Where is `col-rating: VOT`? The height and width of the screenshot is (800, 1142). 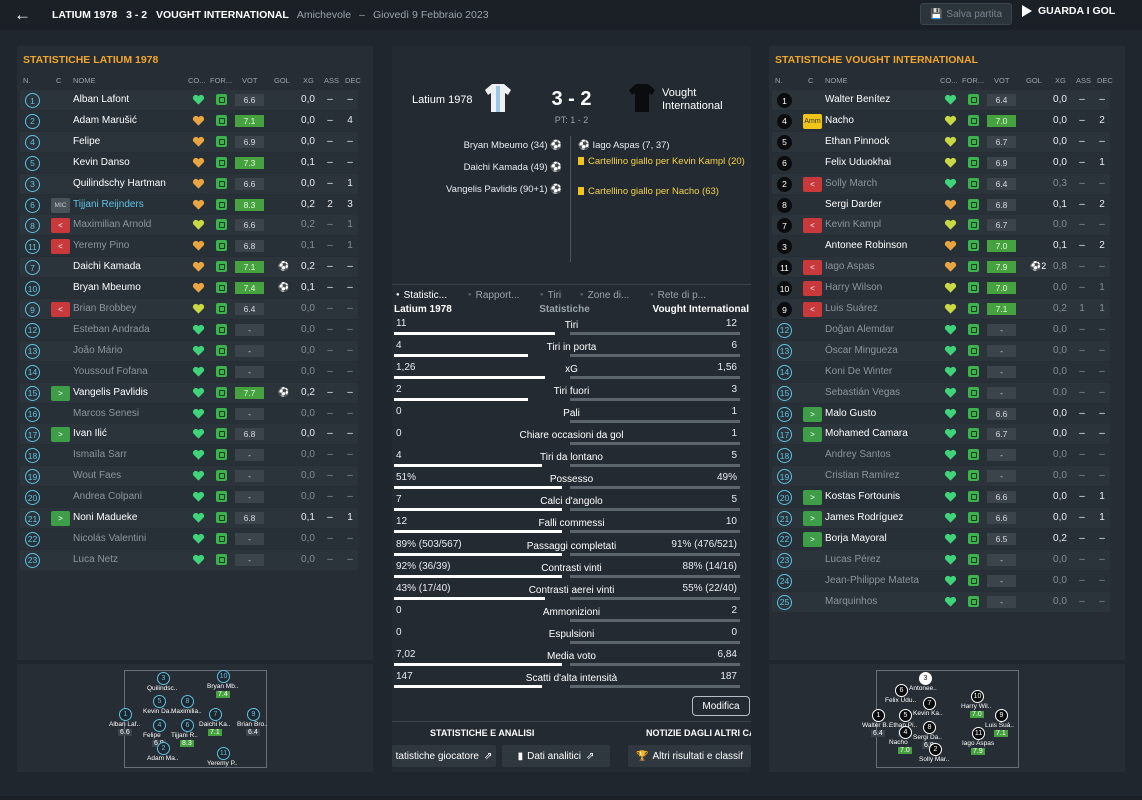
col-rating: VOT is located at coordinates (1002, 80).